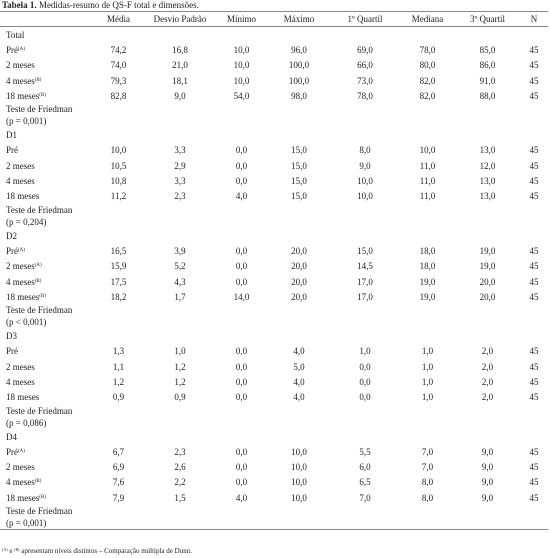 This screenshot has width=550, height=558. Describe the element at coordinates (118, 65) in the screenshot. I see `value-cell: 74,0` at that location.